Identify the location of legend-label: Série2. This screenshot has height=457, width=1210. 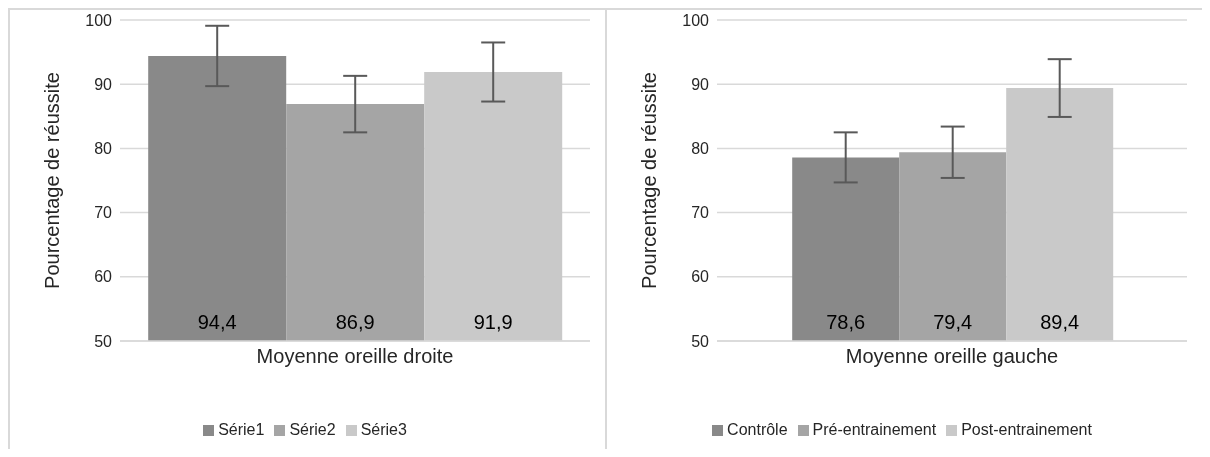
(312, 429).